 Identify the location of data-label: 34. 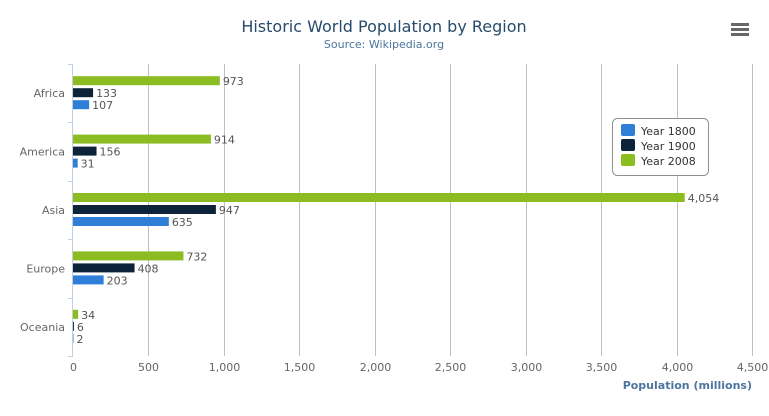
(88, 315).